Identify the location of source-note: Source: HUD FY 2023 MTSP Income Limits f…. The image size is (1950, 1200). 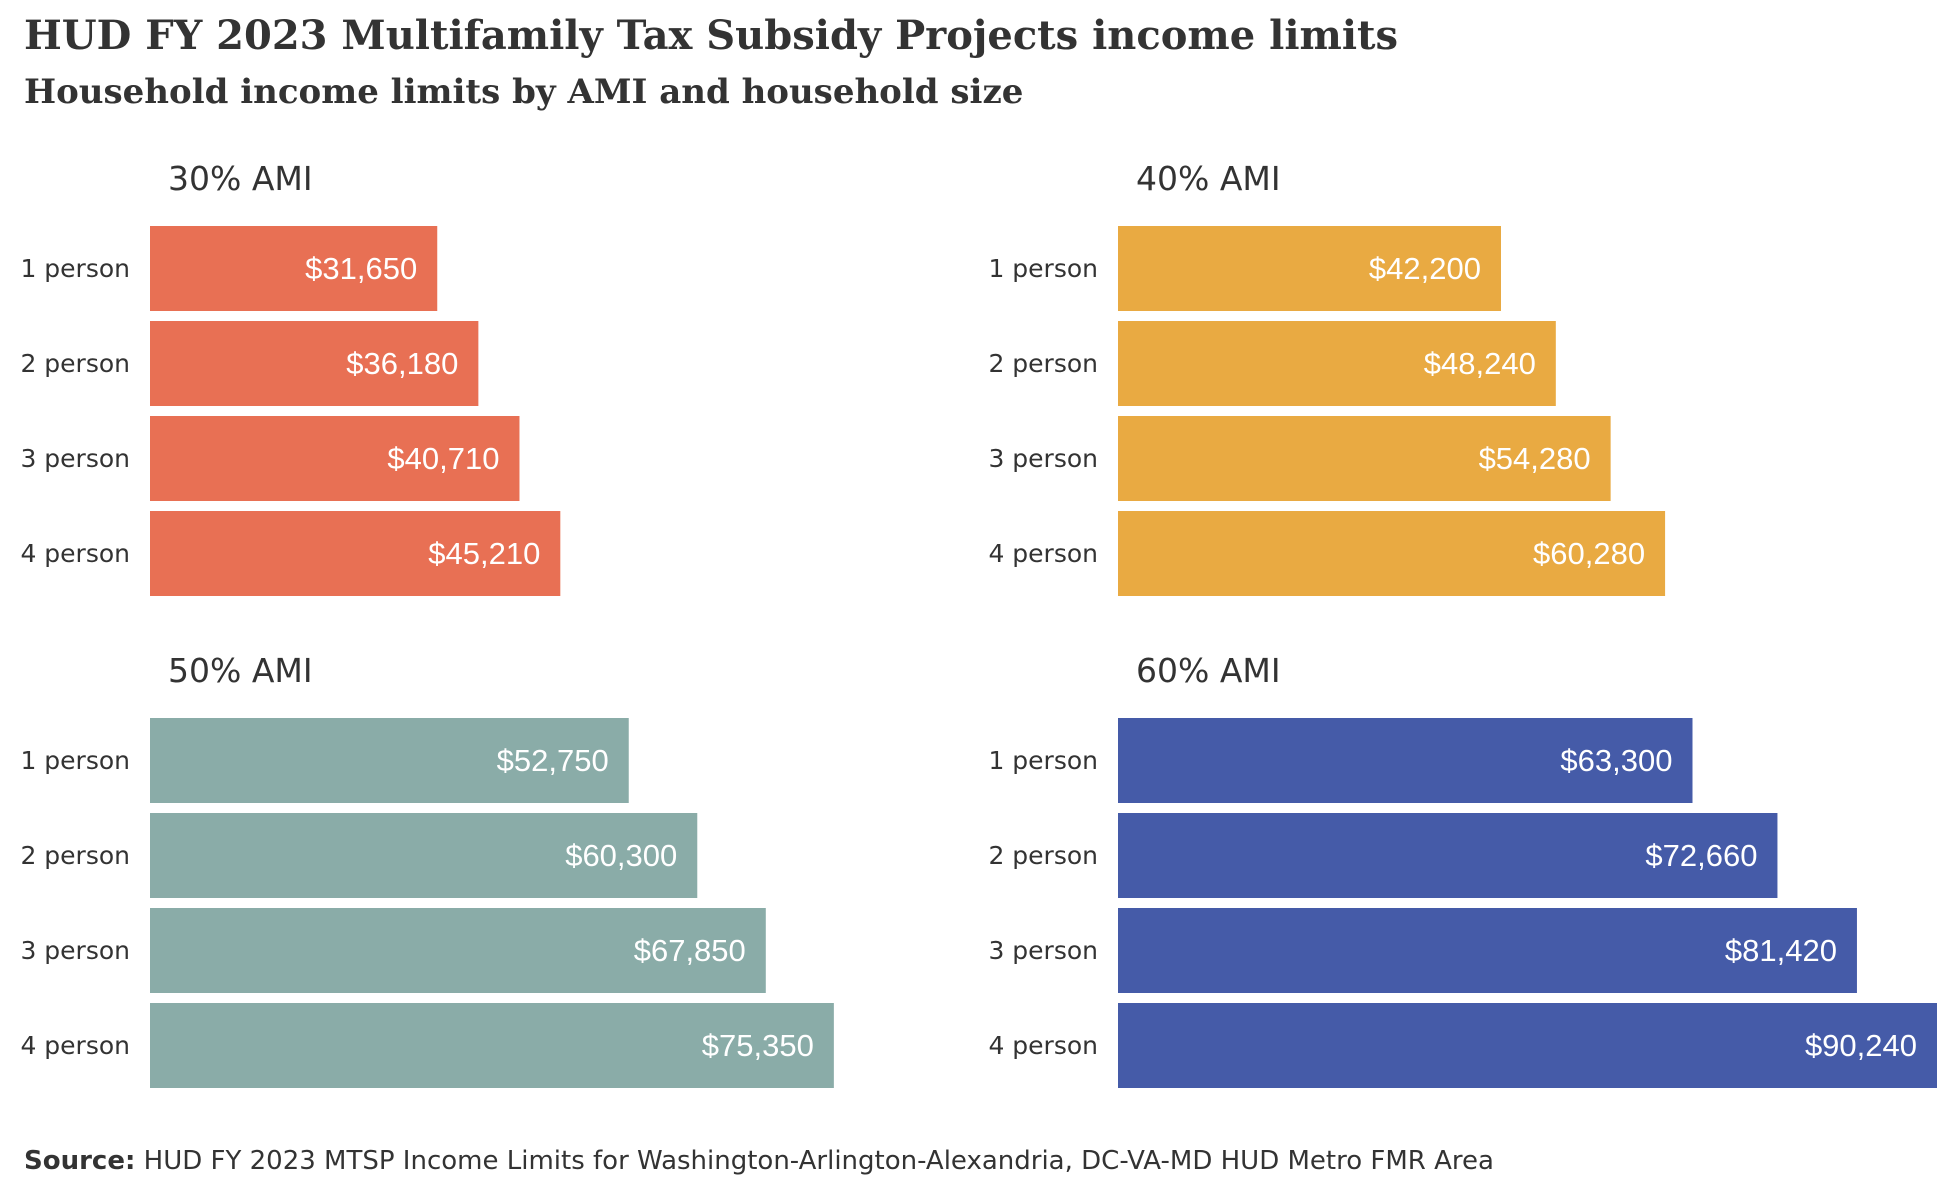
(759, 1161).